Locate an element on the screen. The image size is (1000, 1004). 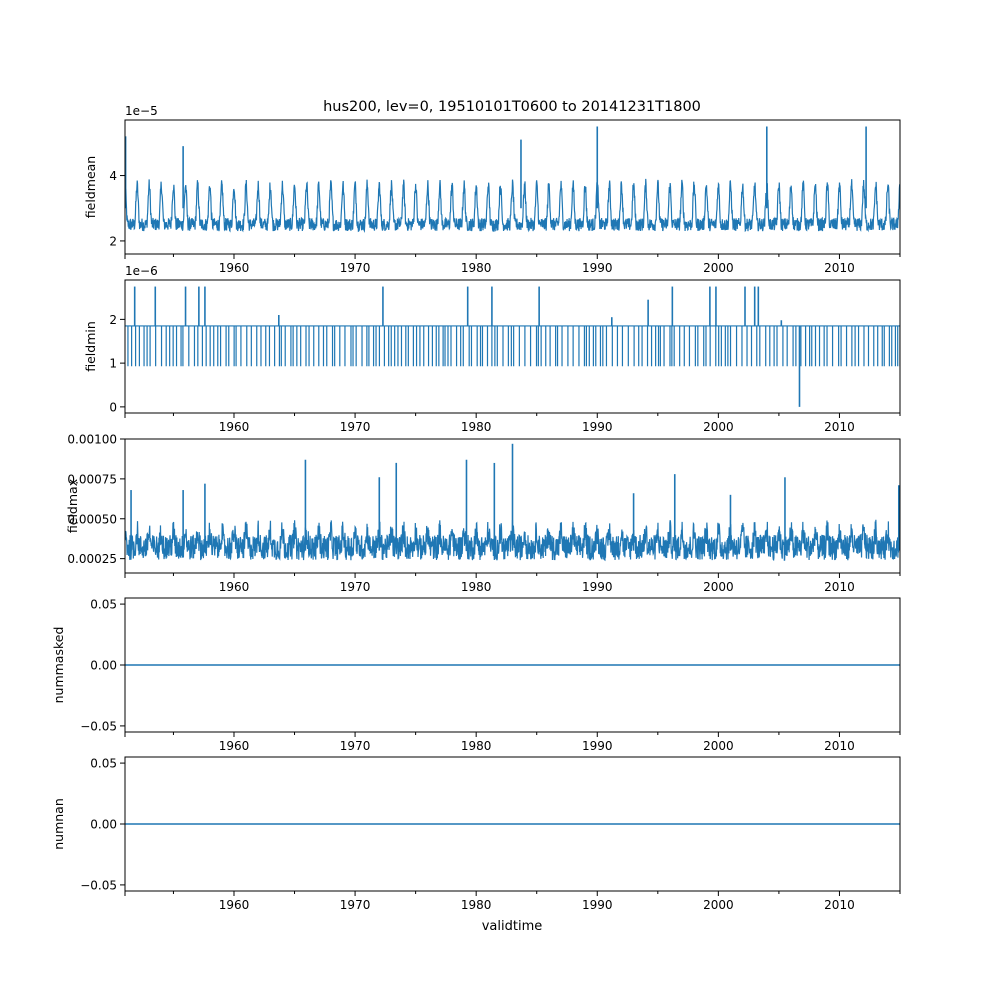
panel-fieldmean: 1960 1970 1980 1990 2000 2010 2 4 1e−5 fieldmean is located at coordinates (492, 189).